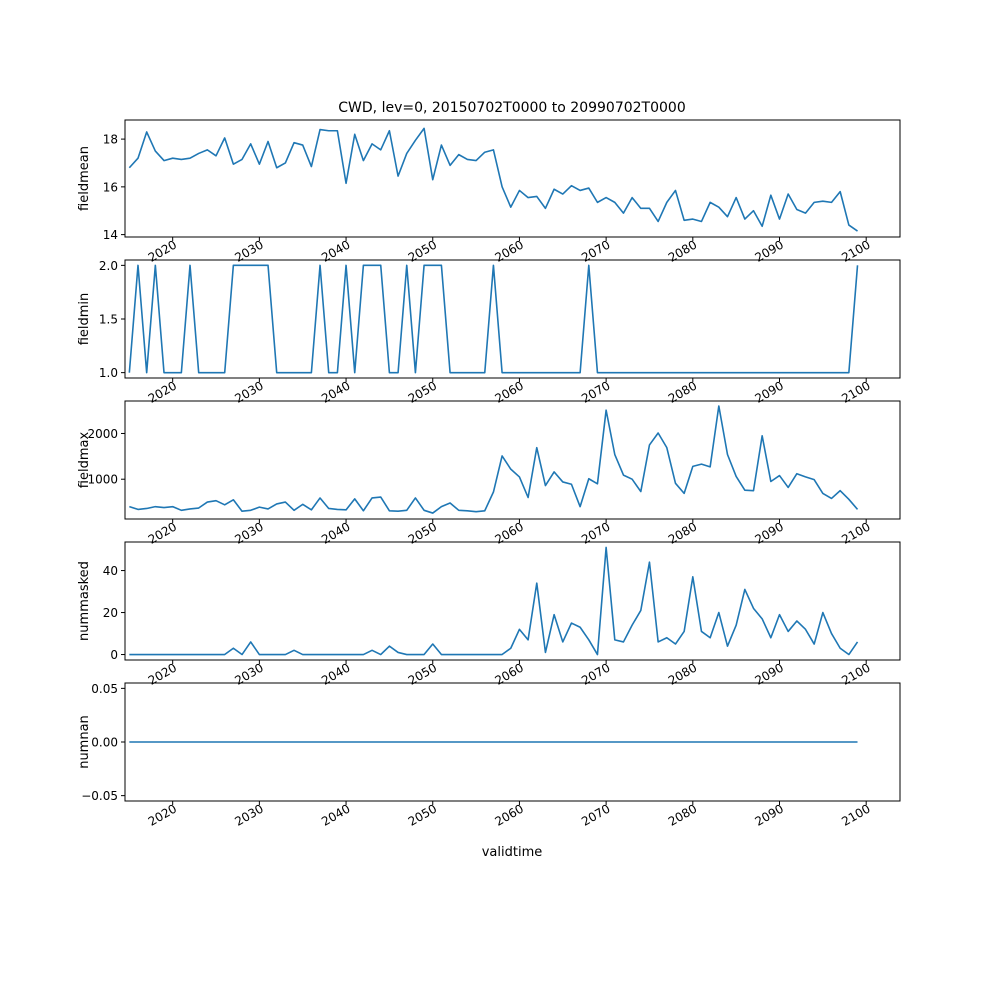 The width and height of the screenshot is (1000, 1000). What do you see at coordinates (84, 601) in the screenshot?
I see `y-axis-label: nummasked` at bounding box center [84, 601].